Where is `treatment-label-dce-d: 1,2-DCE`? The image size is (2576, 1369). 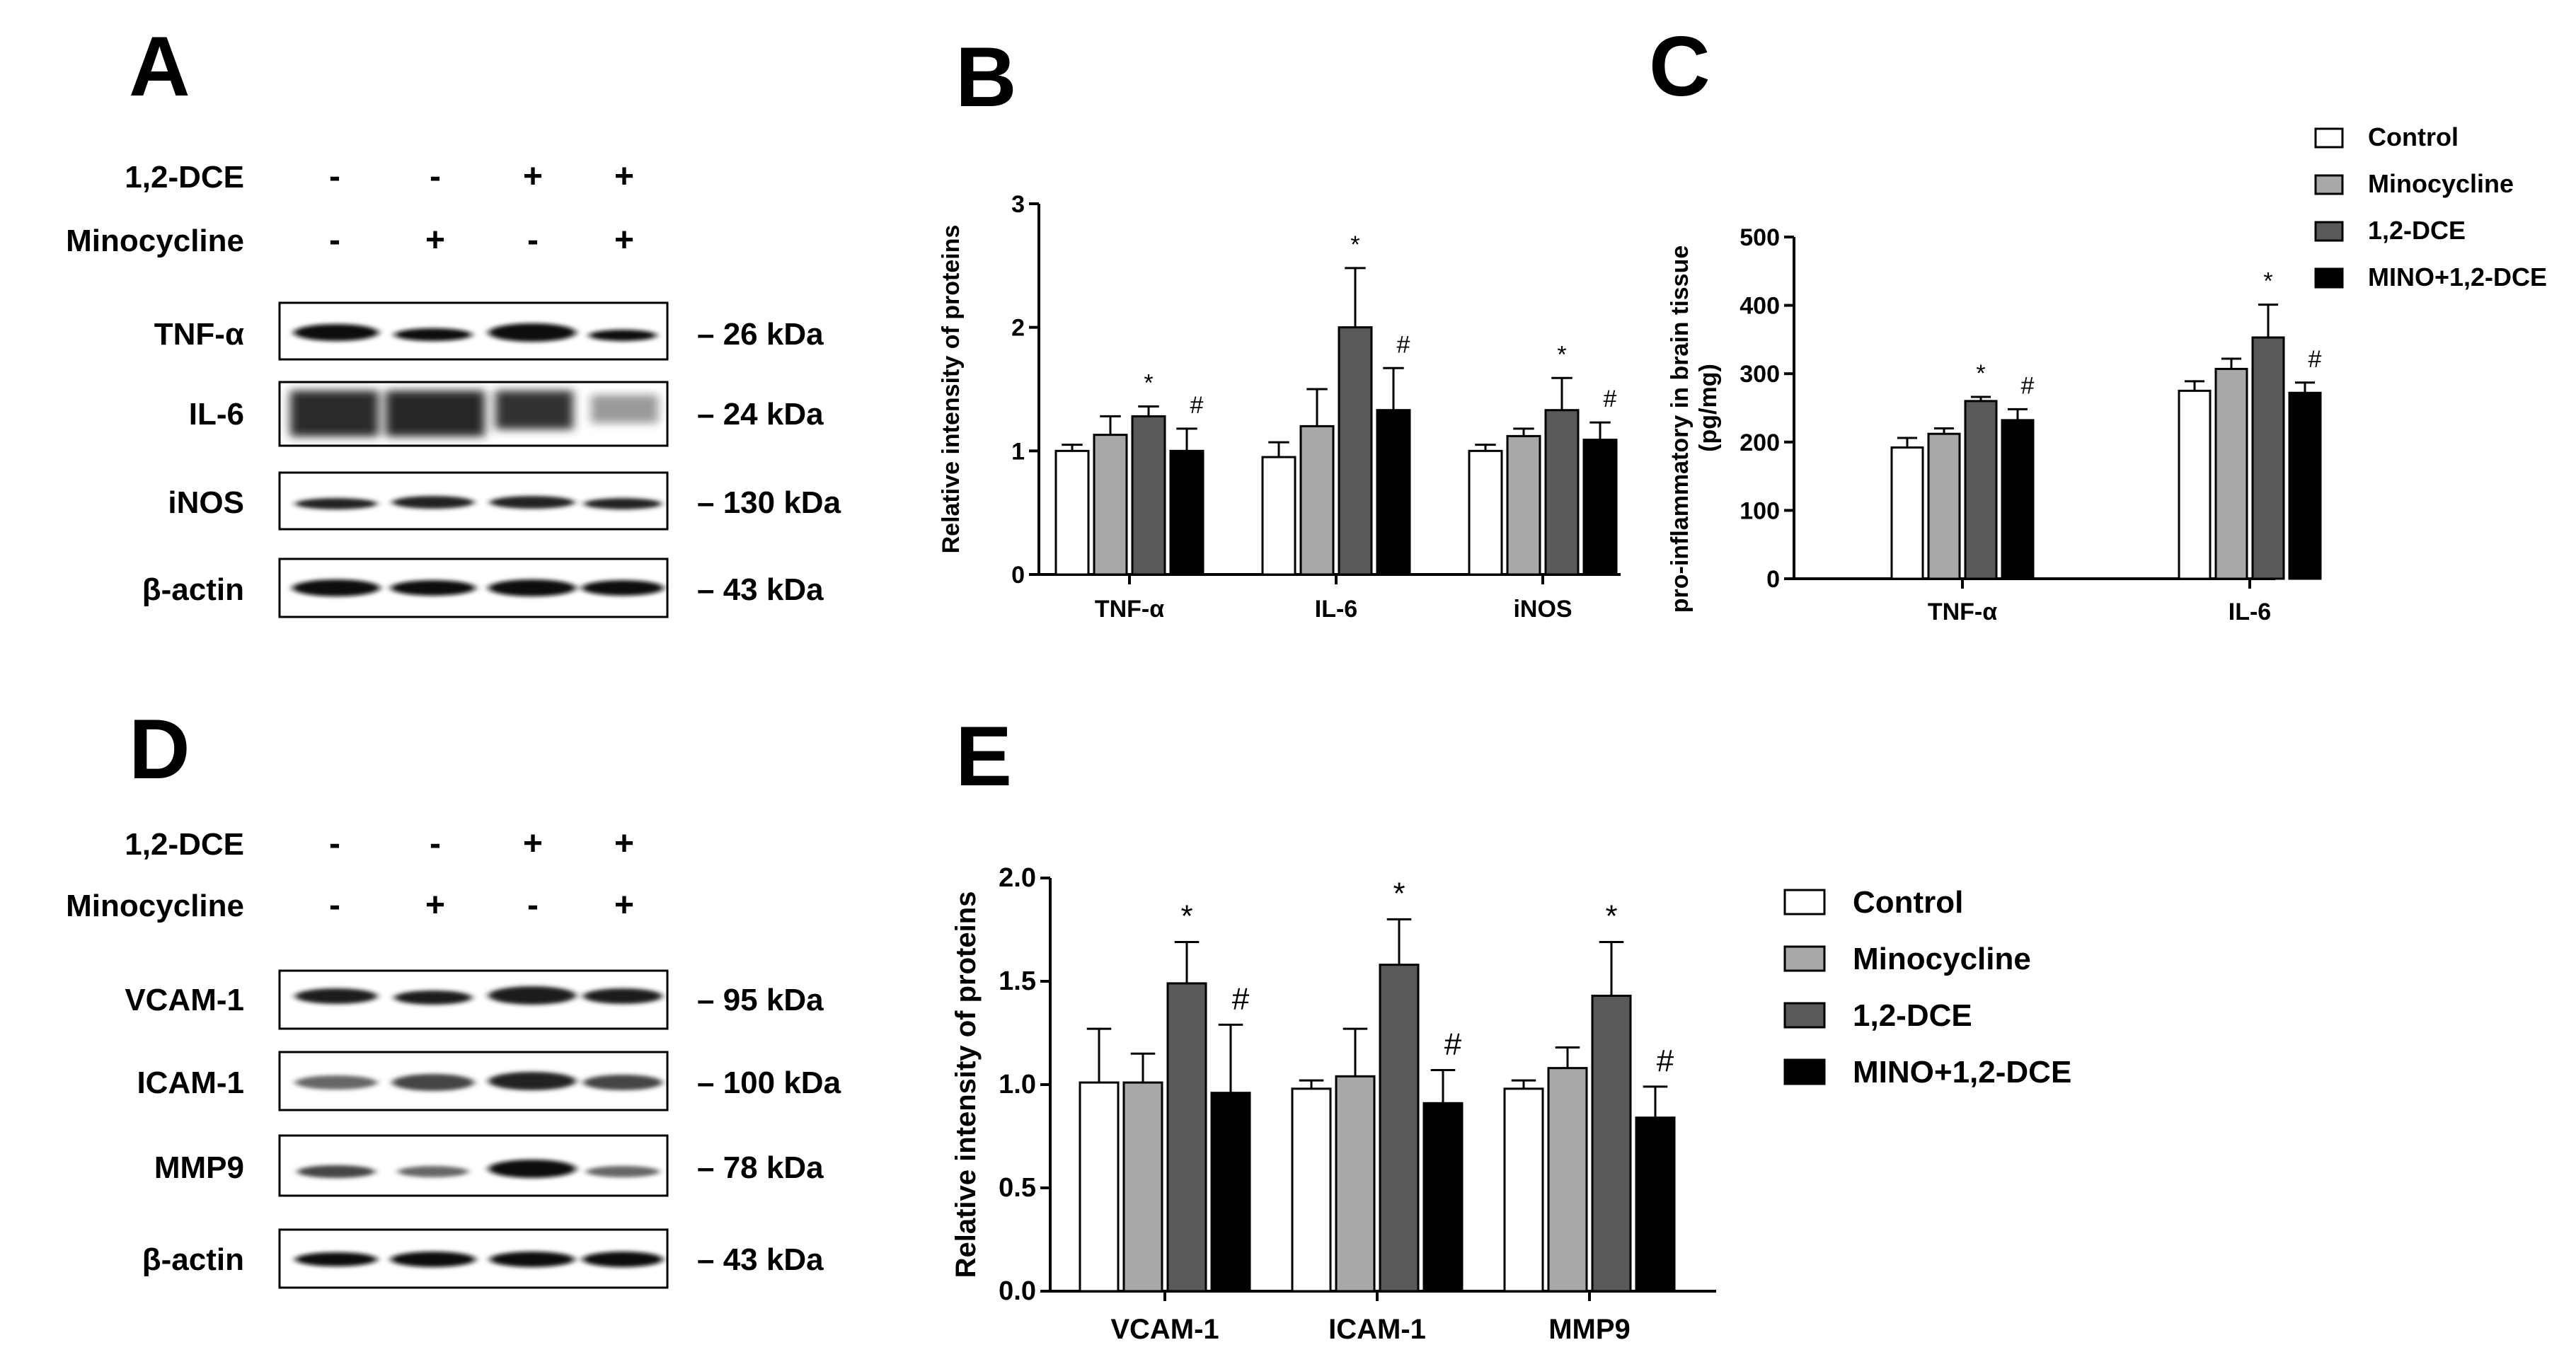
treatment-label-dce-d: 1,2-DCE is located at coordinates (184, 845).